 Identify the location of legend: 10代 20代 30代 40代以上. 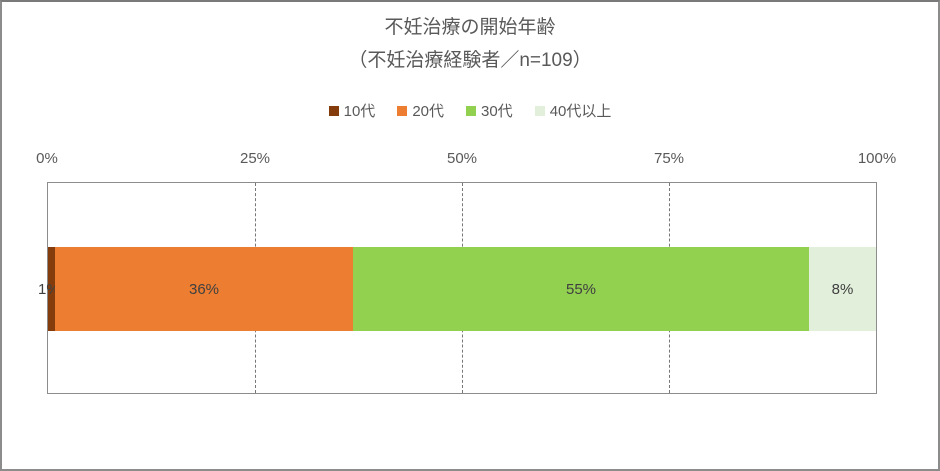
(470, 110).